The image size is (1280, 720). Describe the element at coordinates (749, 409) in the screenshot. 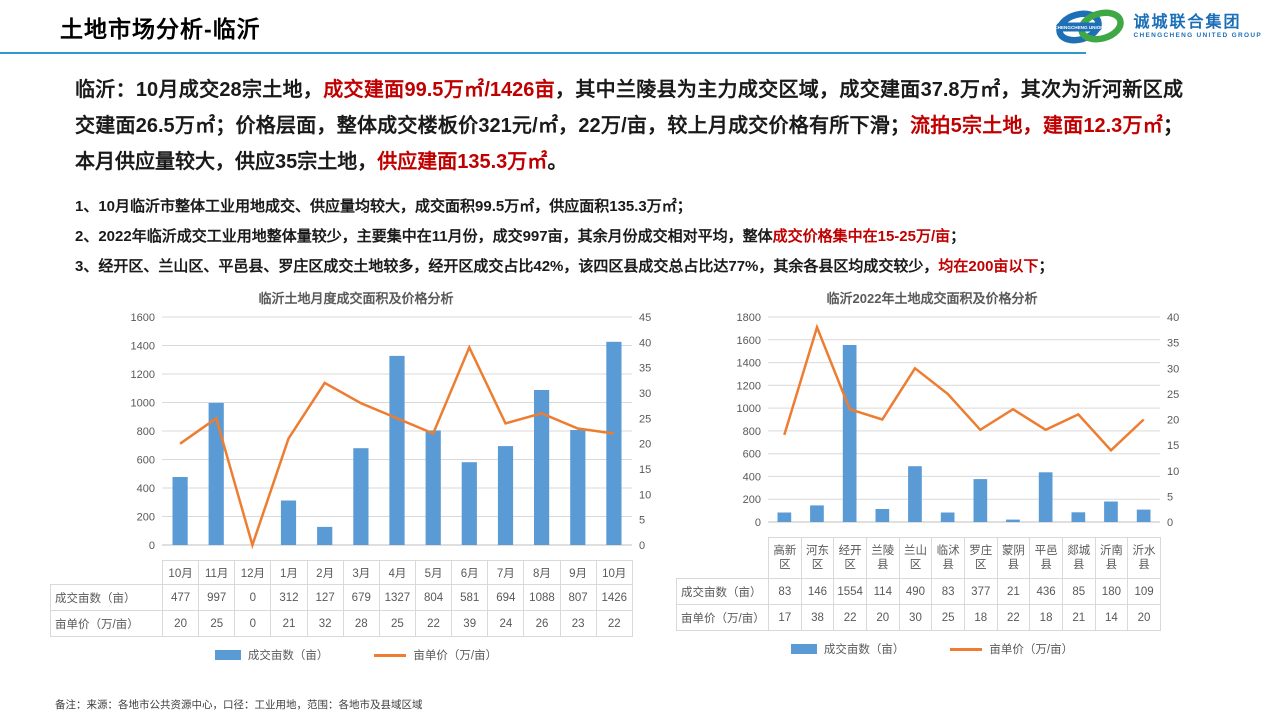

I see `left-axis-tick: 1000` at that location.